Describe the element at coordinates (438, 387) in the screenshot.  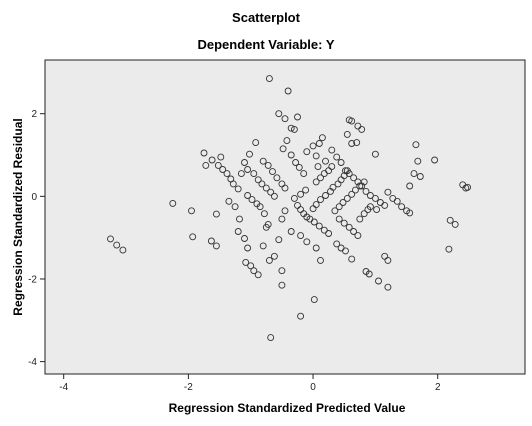
I see `x-tick-label: 2` at that location.